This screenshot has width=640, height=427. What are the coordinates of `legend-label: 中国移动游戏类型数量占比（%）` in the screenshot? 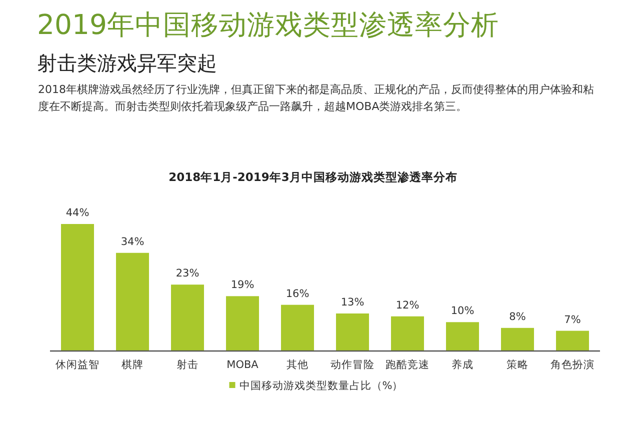 It's located at (321, 385).